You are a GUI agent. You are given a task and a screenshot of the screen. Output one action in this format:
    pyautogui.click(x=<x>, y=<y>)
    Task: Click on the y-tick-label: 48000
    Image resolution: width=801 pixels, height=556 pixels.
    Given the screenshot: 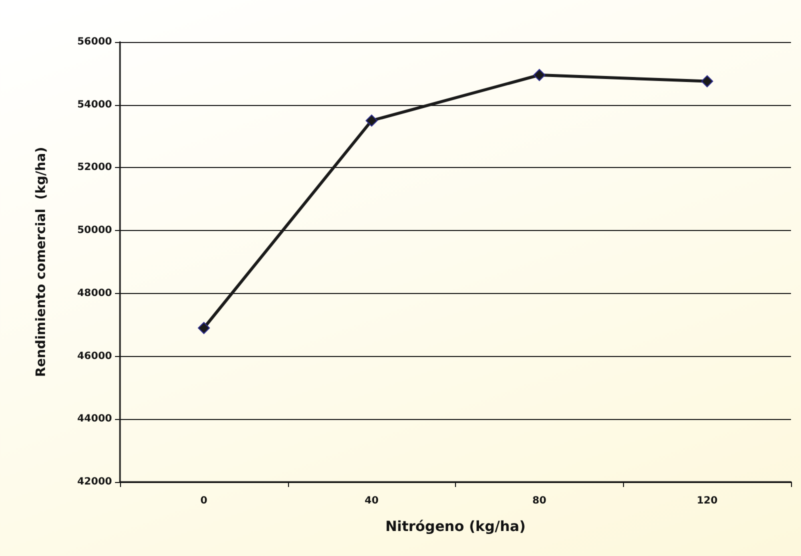 What is the action you would take?
    pyautogui.click(x=94, y=293)
    